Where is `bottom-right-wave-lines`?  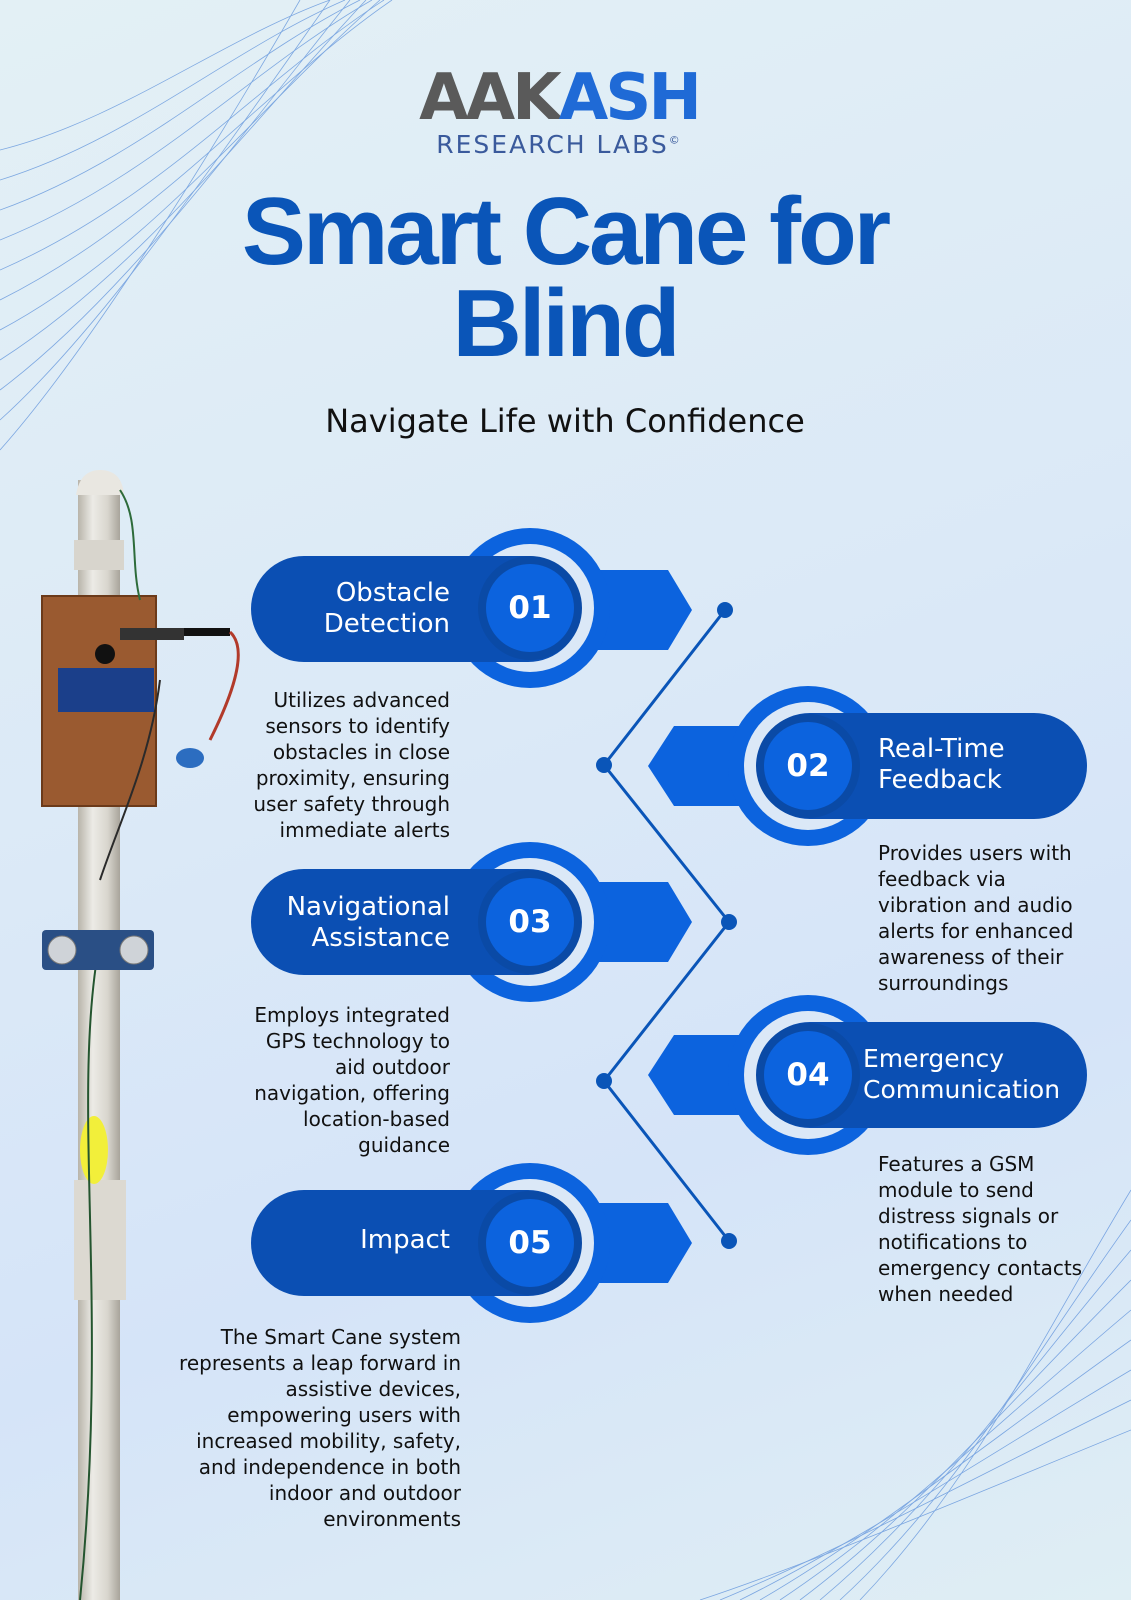 bottom-right-wave-lines is located at coordinates (915, 1394).